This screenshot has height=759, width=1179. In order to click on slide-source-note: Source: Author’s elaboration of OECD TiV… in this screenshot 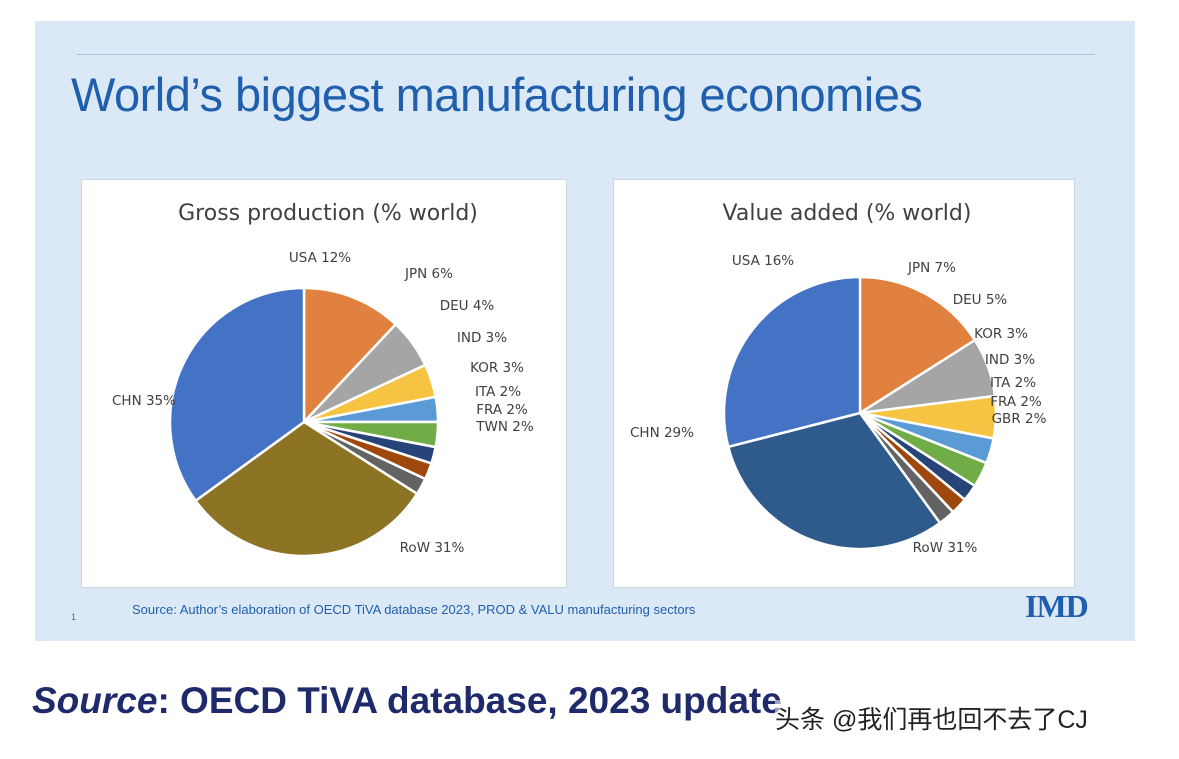, I will do `click(414, 609)`.